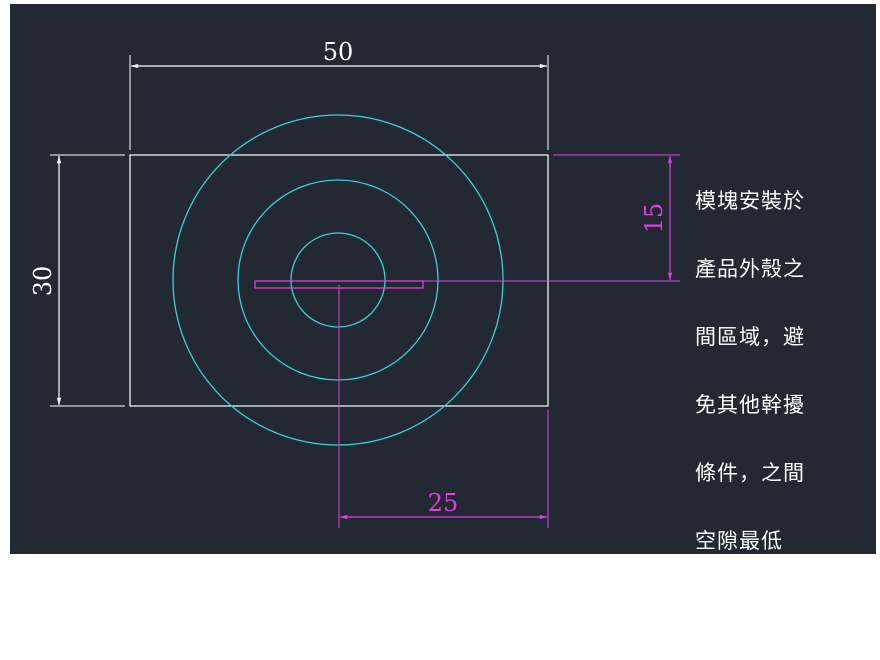 Image resolution: width=880 pixels, height=660 pixels. I want to click on dimension-height-label: 30, so click(43, 281).